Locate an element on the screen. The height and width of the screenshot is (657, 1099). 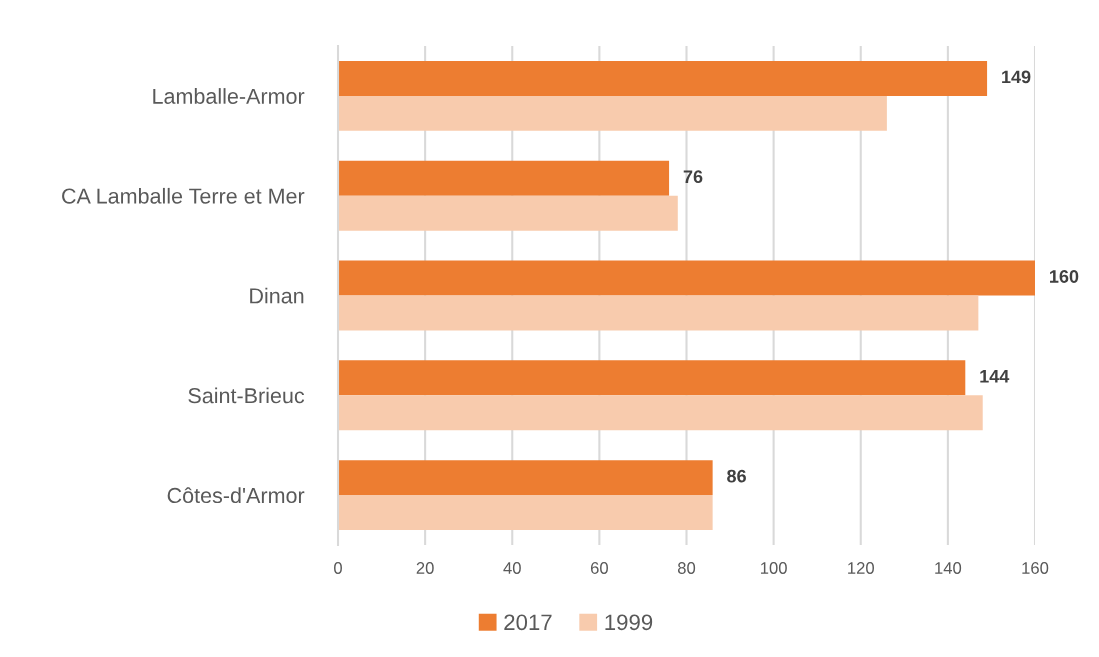
data-label: 160 is located at coordinates (1064, 276).